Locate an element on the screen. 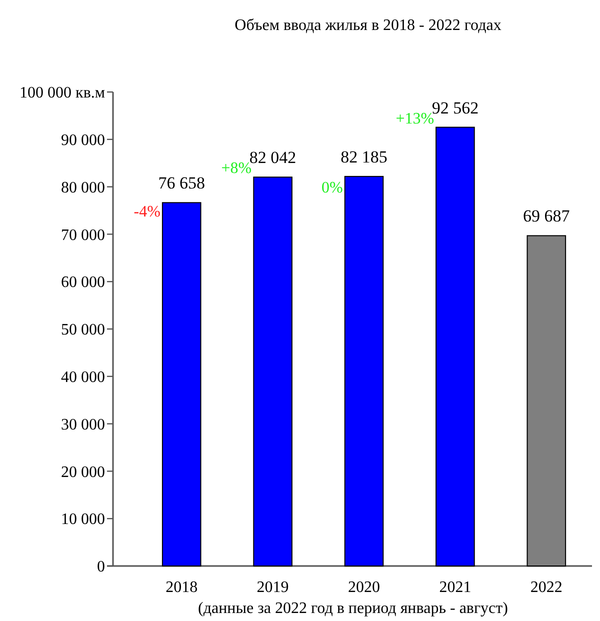  x-tick-label: 2020 is located at coordinates (364, 587).